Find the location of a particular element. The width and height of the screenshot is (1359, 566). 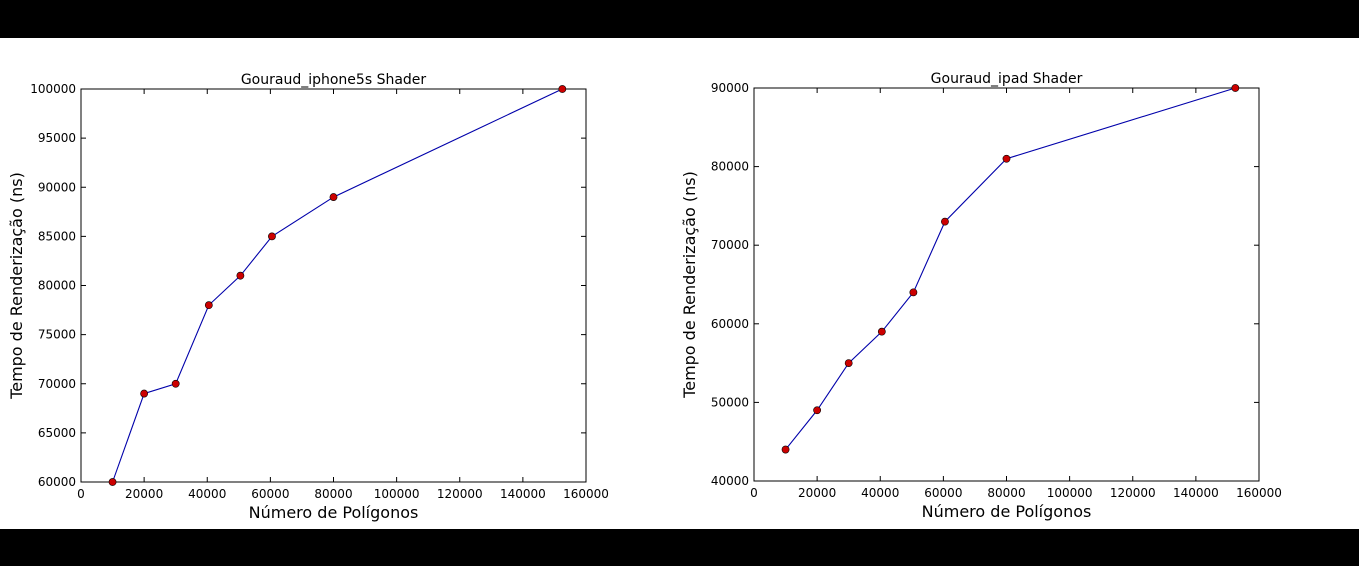

y-tick-label: 85000 is located at coordinates (57, 236).